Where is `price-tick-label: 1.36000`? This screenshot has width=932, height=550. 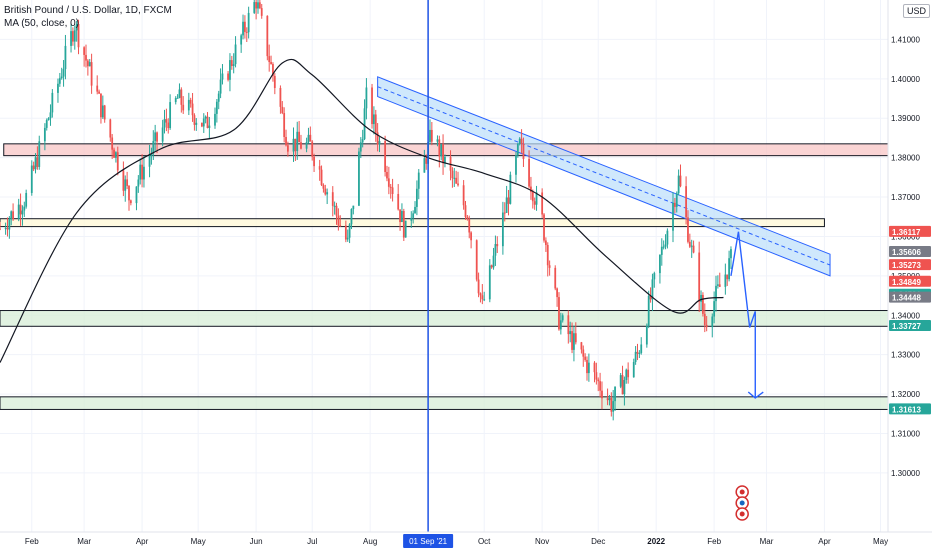 price-tick-label: 1.36000 is located at coordinates (905, 236).